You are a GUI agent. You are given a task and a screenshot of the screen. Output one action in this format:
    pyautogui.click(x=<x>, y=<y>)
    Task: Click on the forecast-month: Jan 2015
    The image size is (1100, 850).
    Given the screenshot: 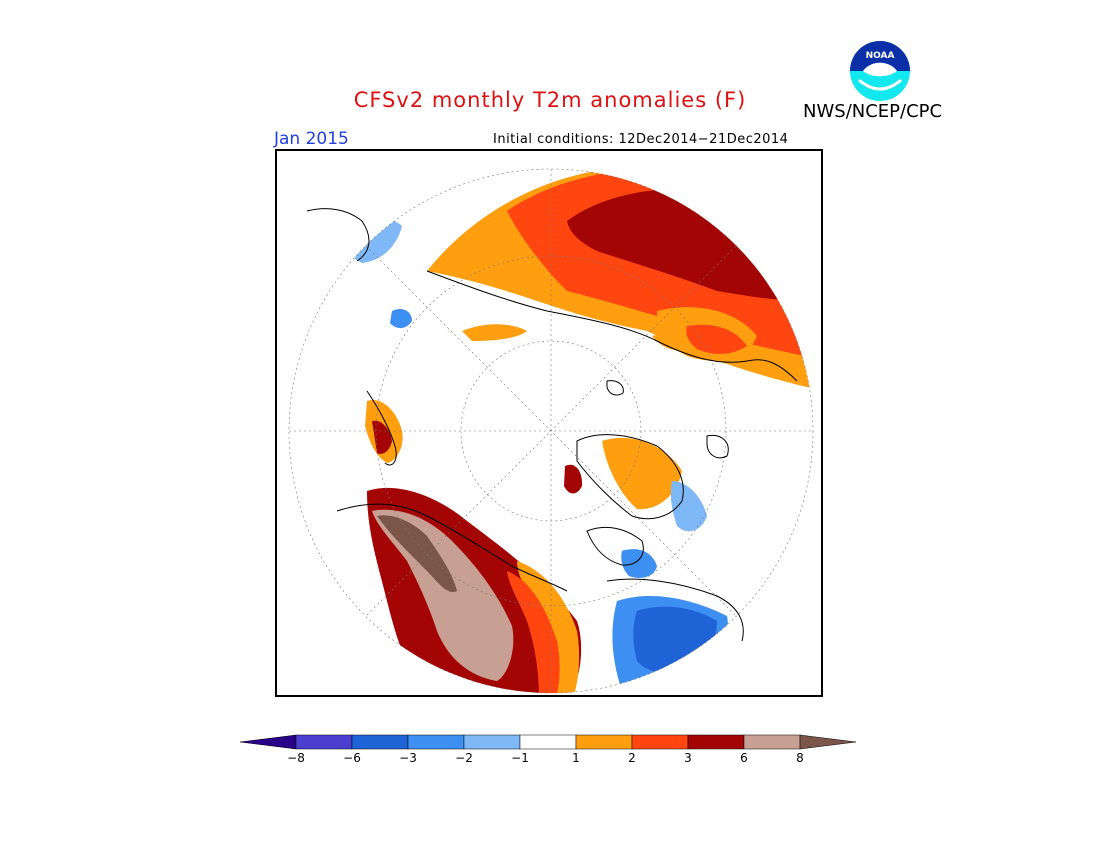 What is the action you would take?
    pyautogui.click(x=311, y=139)
    